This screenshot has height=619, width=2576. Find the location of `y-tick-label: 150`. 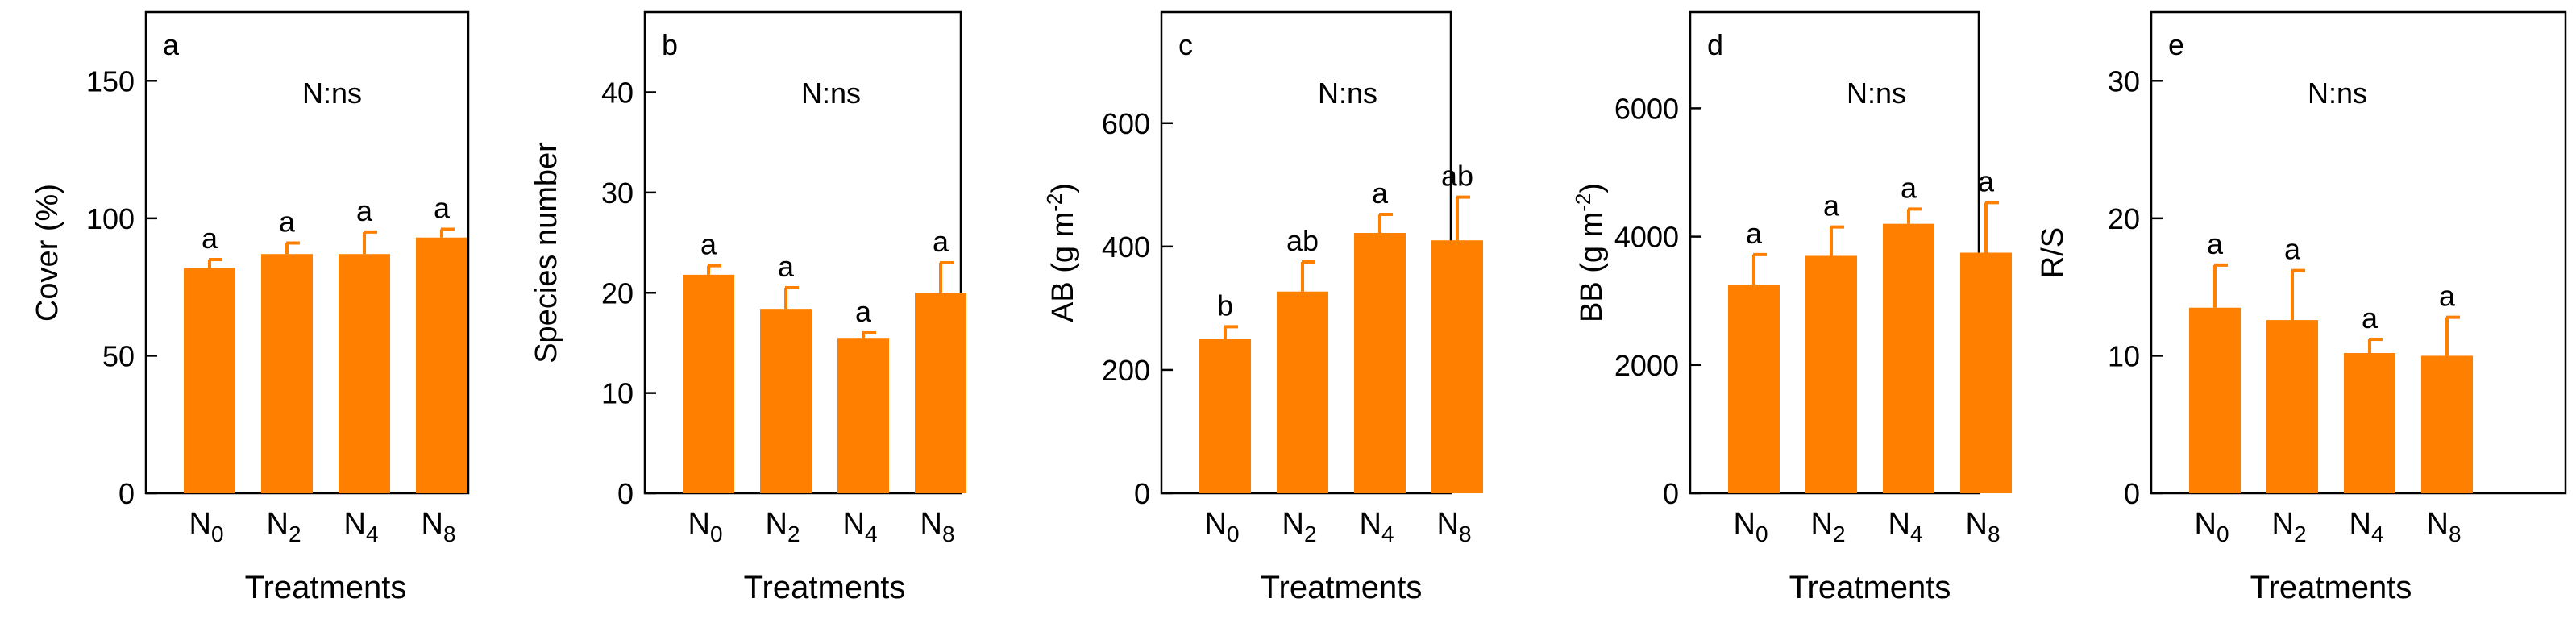

y-tick-label: 150 is located at coordinates (110, 81).